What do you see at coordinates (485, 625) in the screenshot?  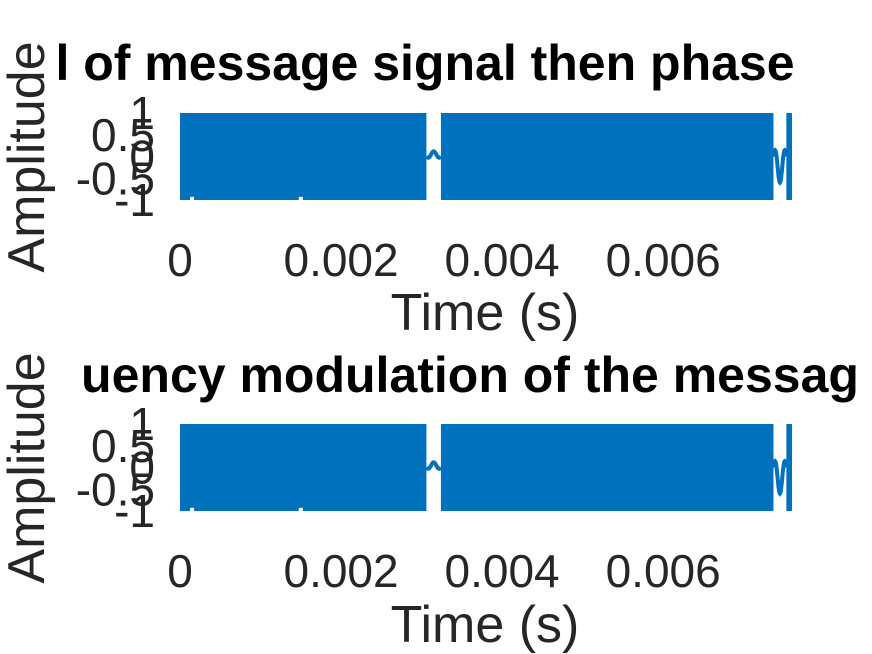 I see `x-axis-label-bottom: Time (s)` at bounding box center [485, 625].